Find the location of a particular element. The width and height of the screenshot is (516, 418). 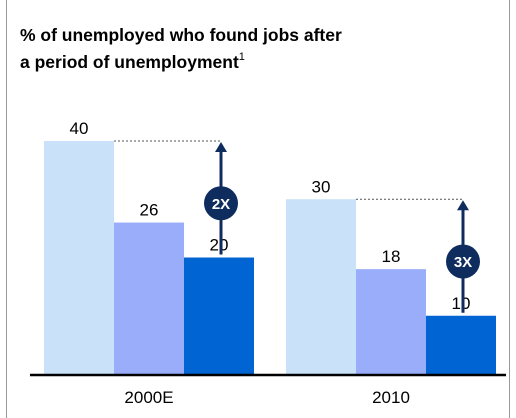

chart-title-line-2-text: a period of unemployment is located at coordinates (129, 61).